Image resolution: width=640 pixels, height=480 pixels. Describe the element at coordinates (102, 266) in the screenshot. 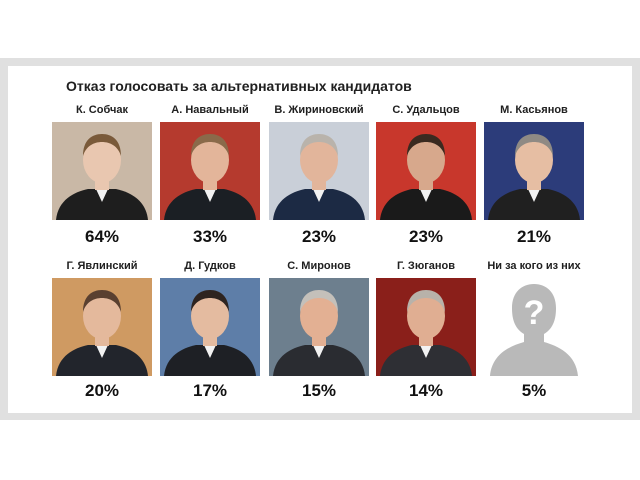

I see `candidate-name: Г. Явлинский` at that location.